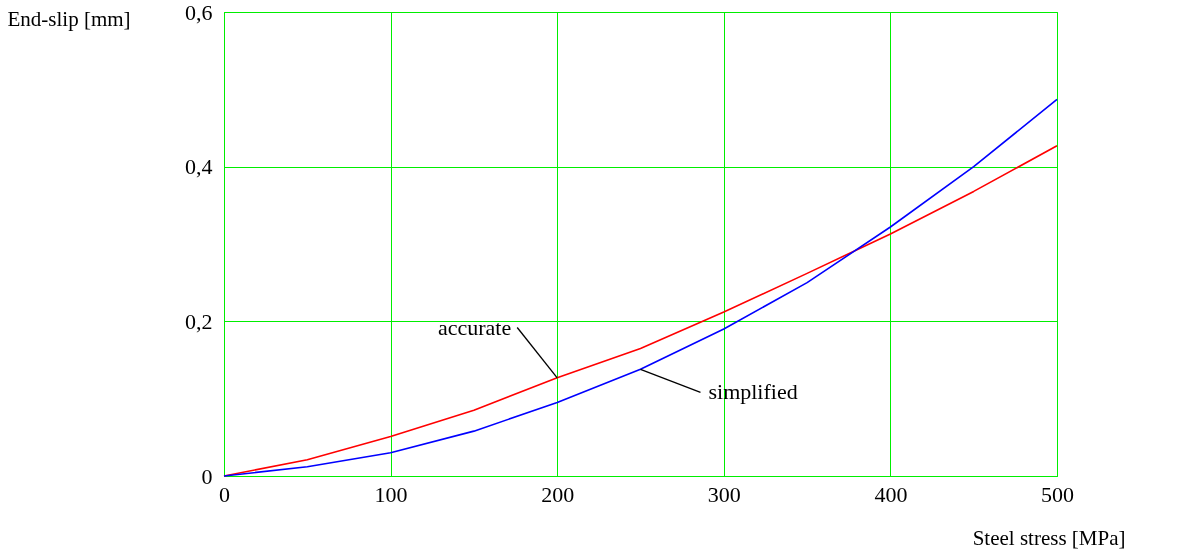 The width and height of the screenshot is (1184, 551). What do you see at coordinates (724, 494) in the screenshot?
I see `x-tick-label: 300` at bounding box center [724, 494].